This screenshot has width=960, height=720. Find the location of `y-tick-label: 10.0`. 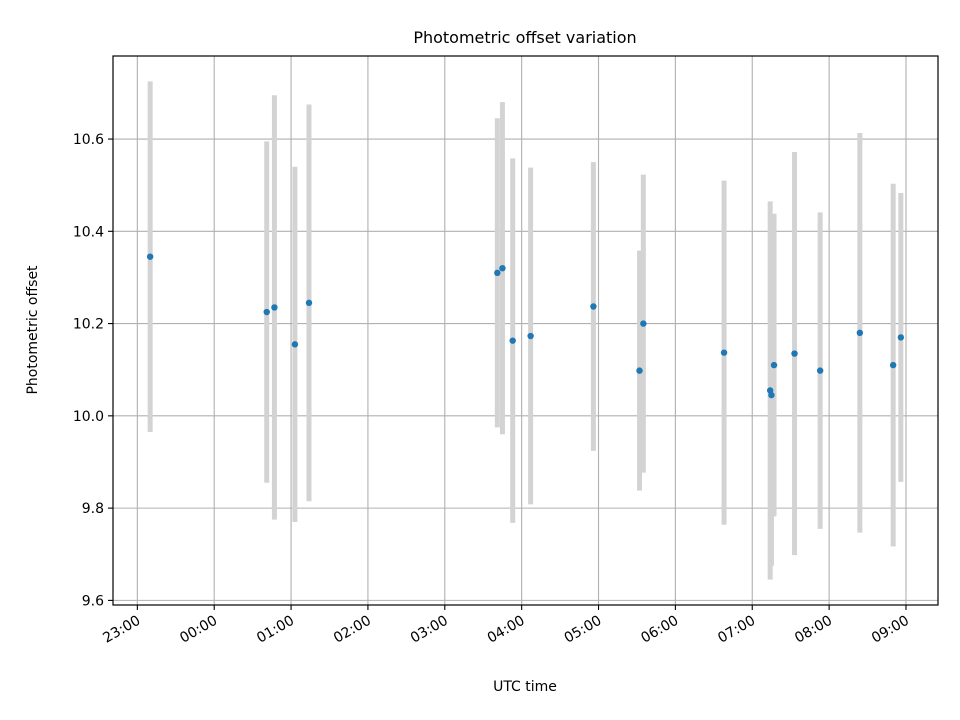

y-tick-label: 10.0 is located at coordinates (88, 417).